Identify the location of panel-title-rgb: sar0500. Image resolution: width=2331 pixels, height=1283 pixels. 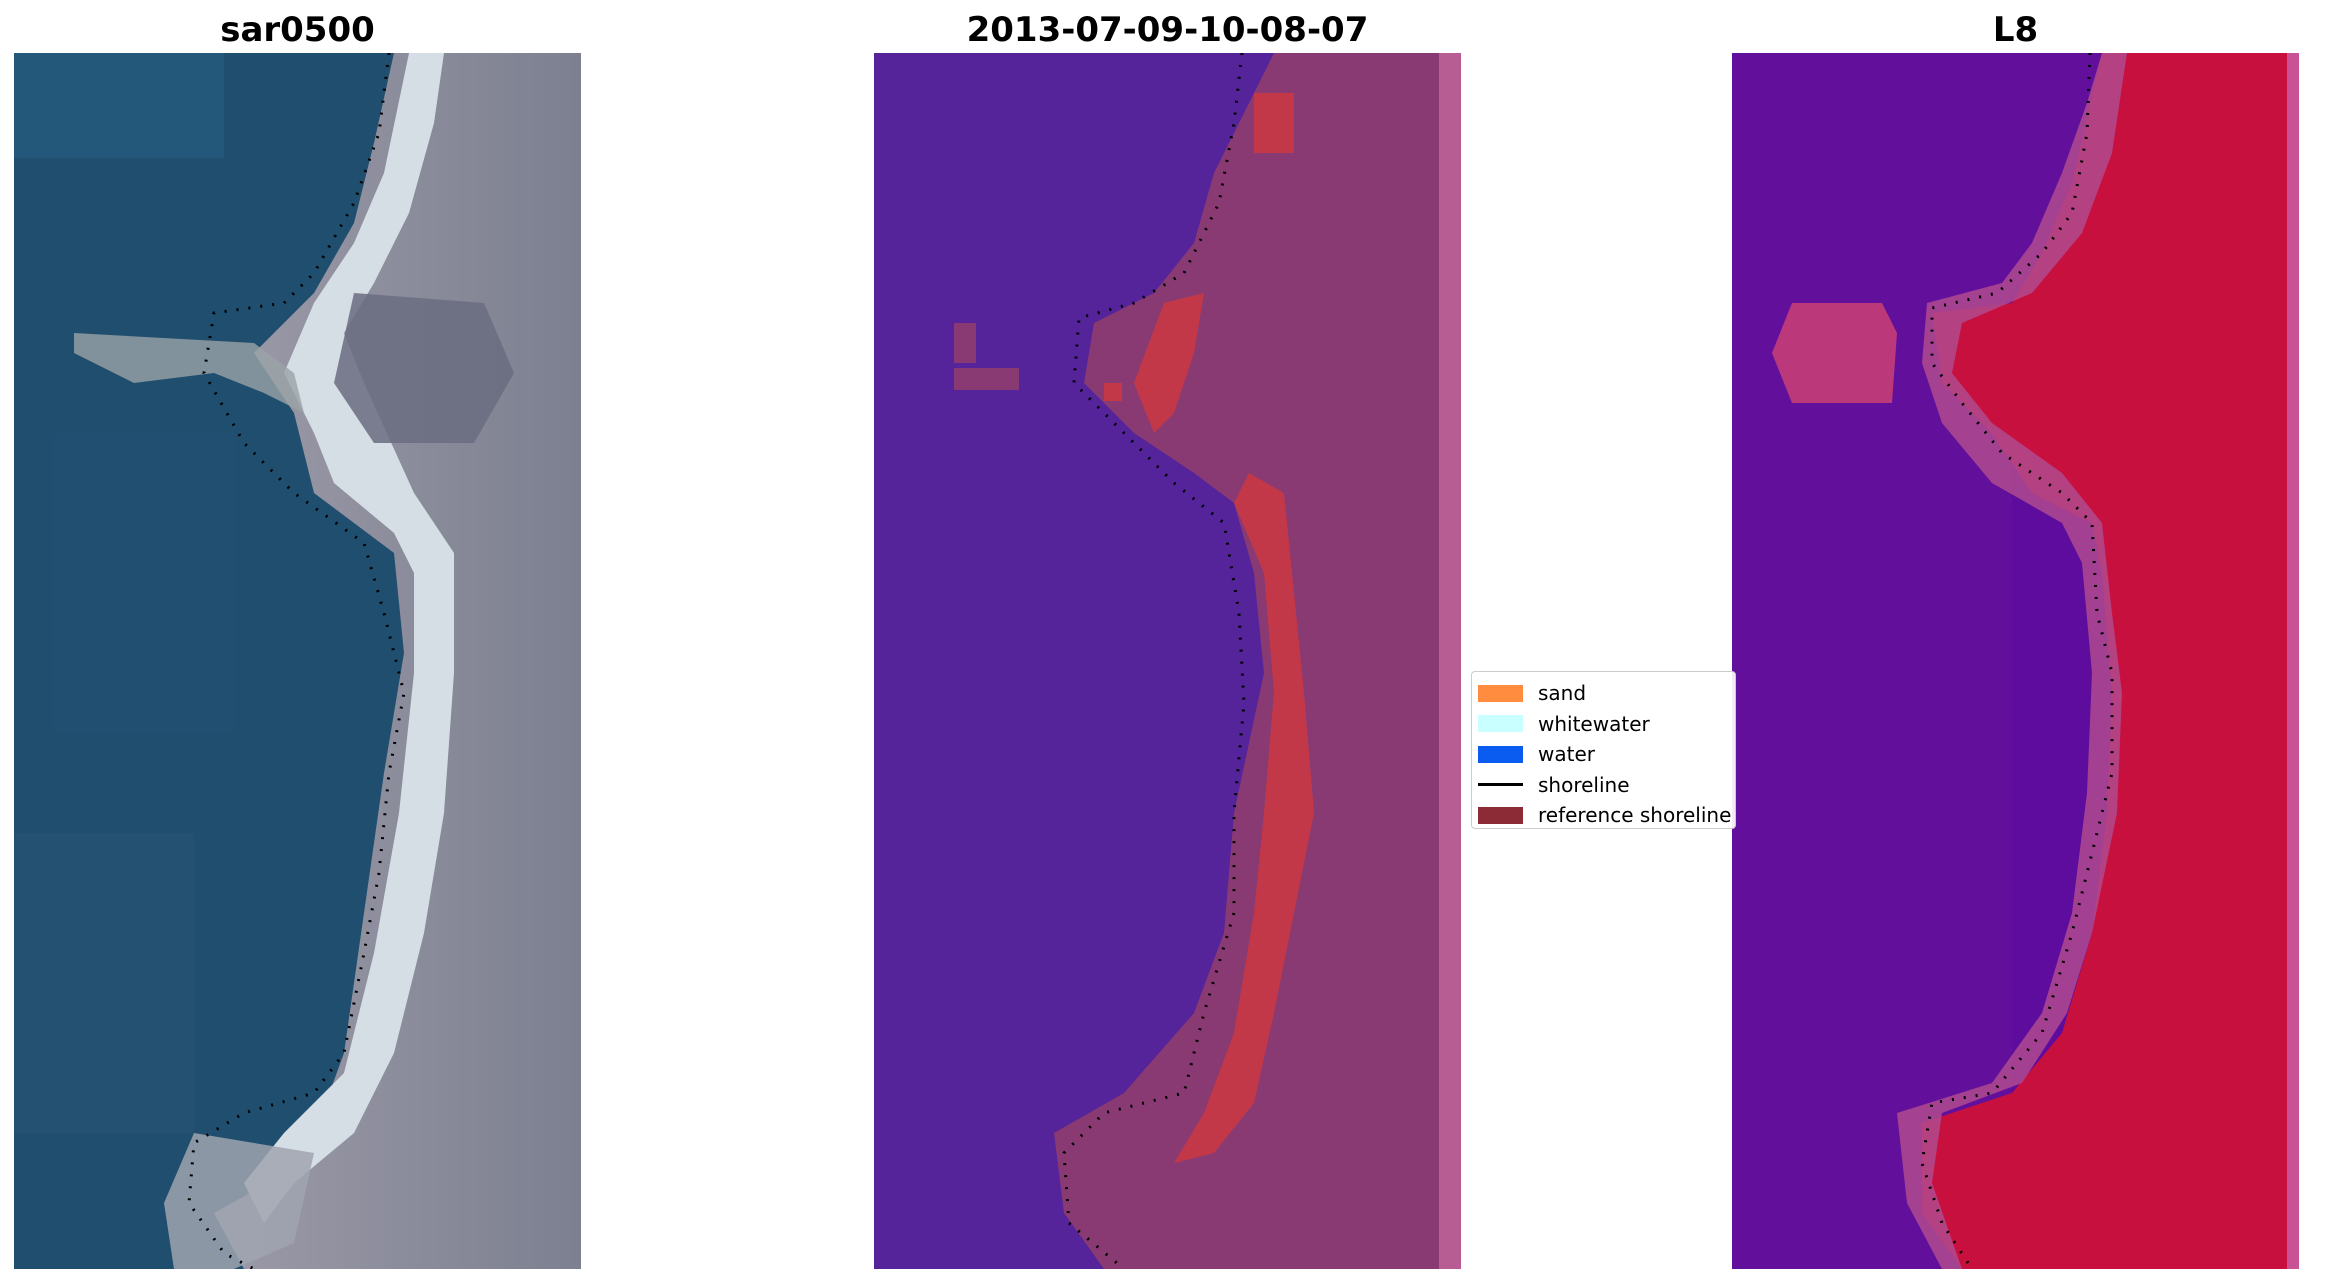
(297, 30).